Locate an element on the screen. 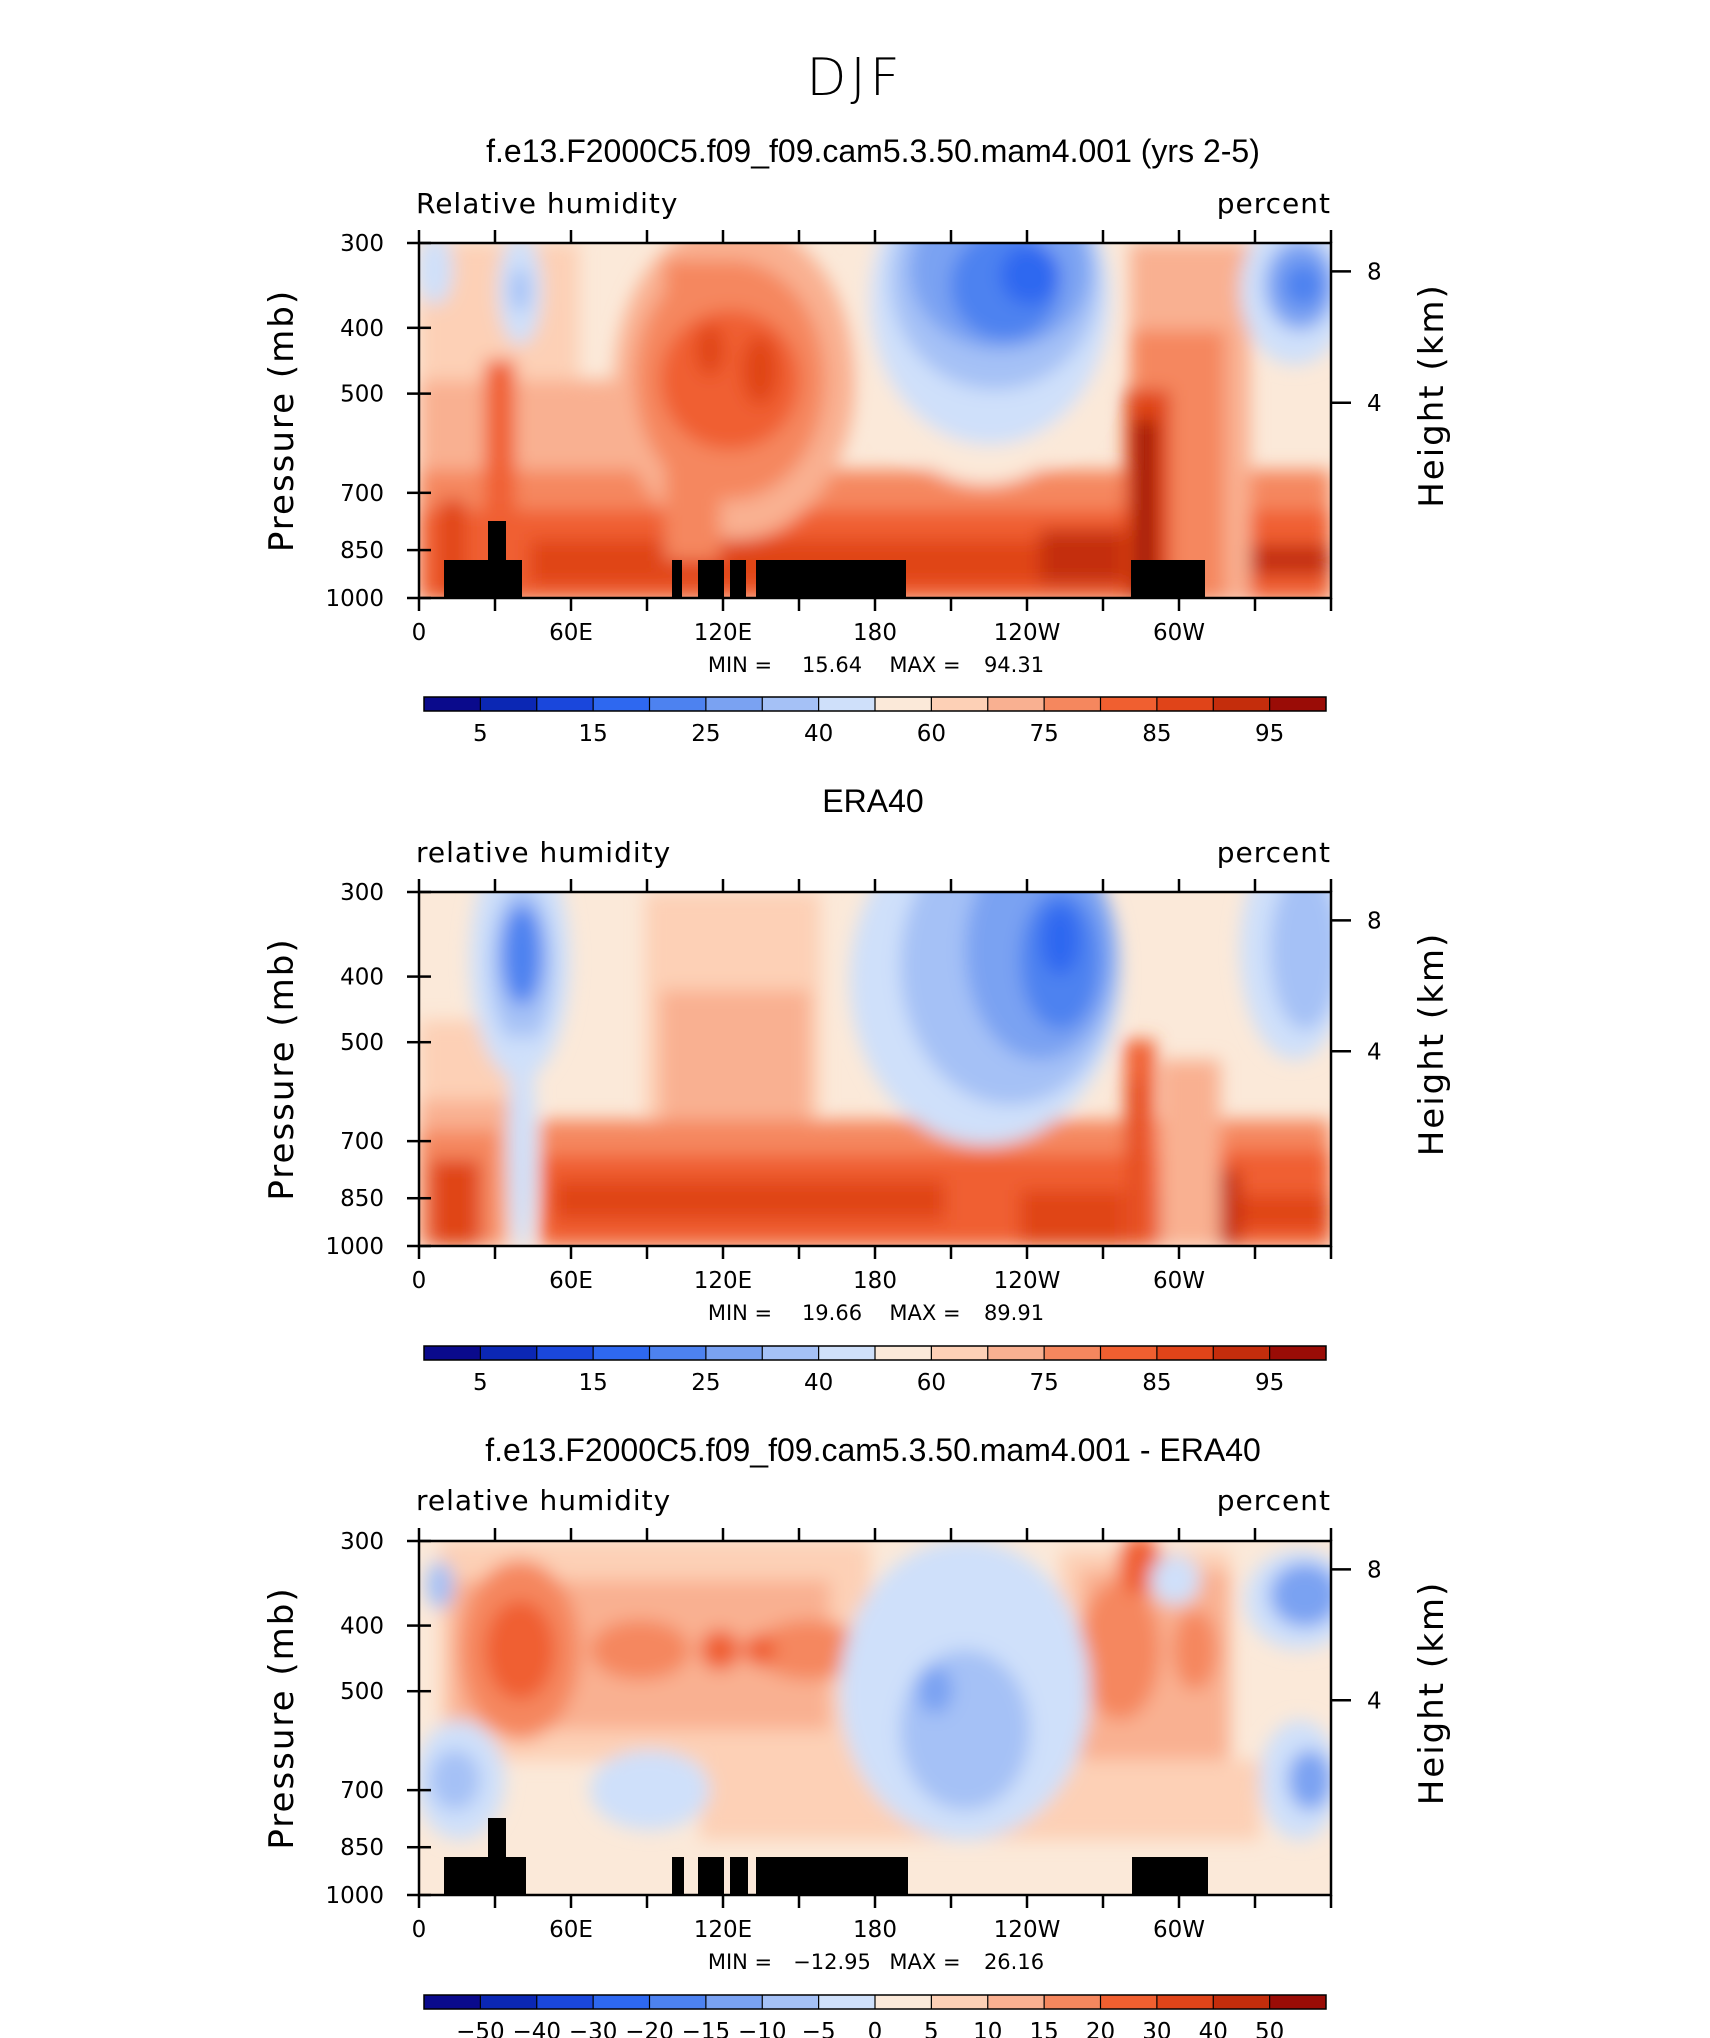 The width and height of the screenshot is (1710, 2038). y-right-axis-title: Height (km) is located at coordinates (1432, 1044).